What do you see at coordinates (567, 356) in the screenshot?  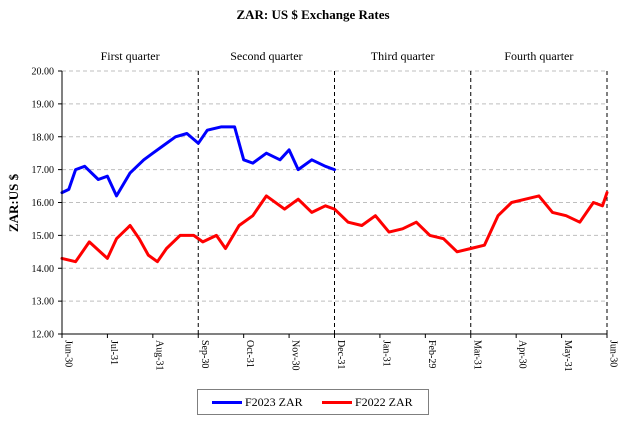 I see `x-tick-label: May-31` at bounding box center [567, 356].